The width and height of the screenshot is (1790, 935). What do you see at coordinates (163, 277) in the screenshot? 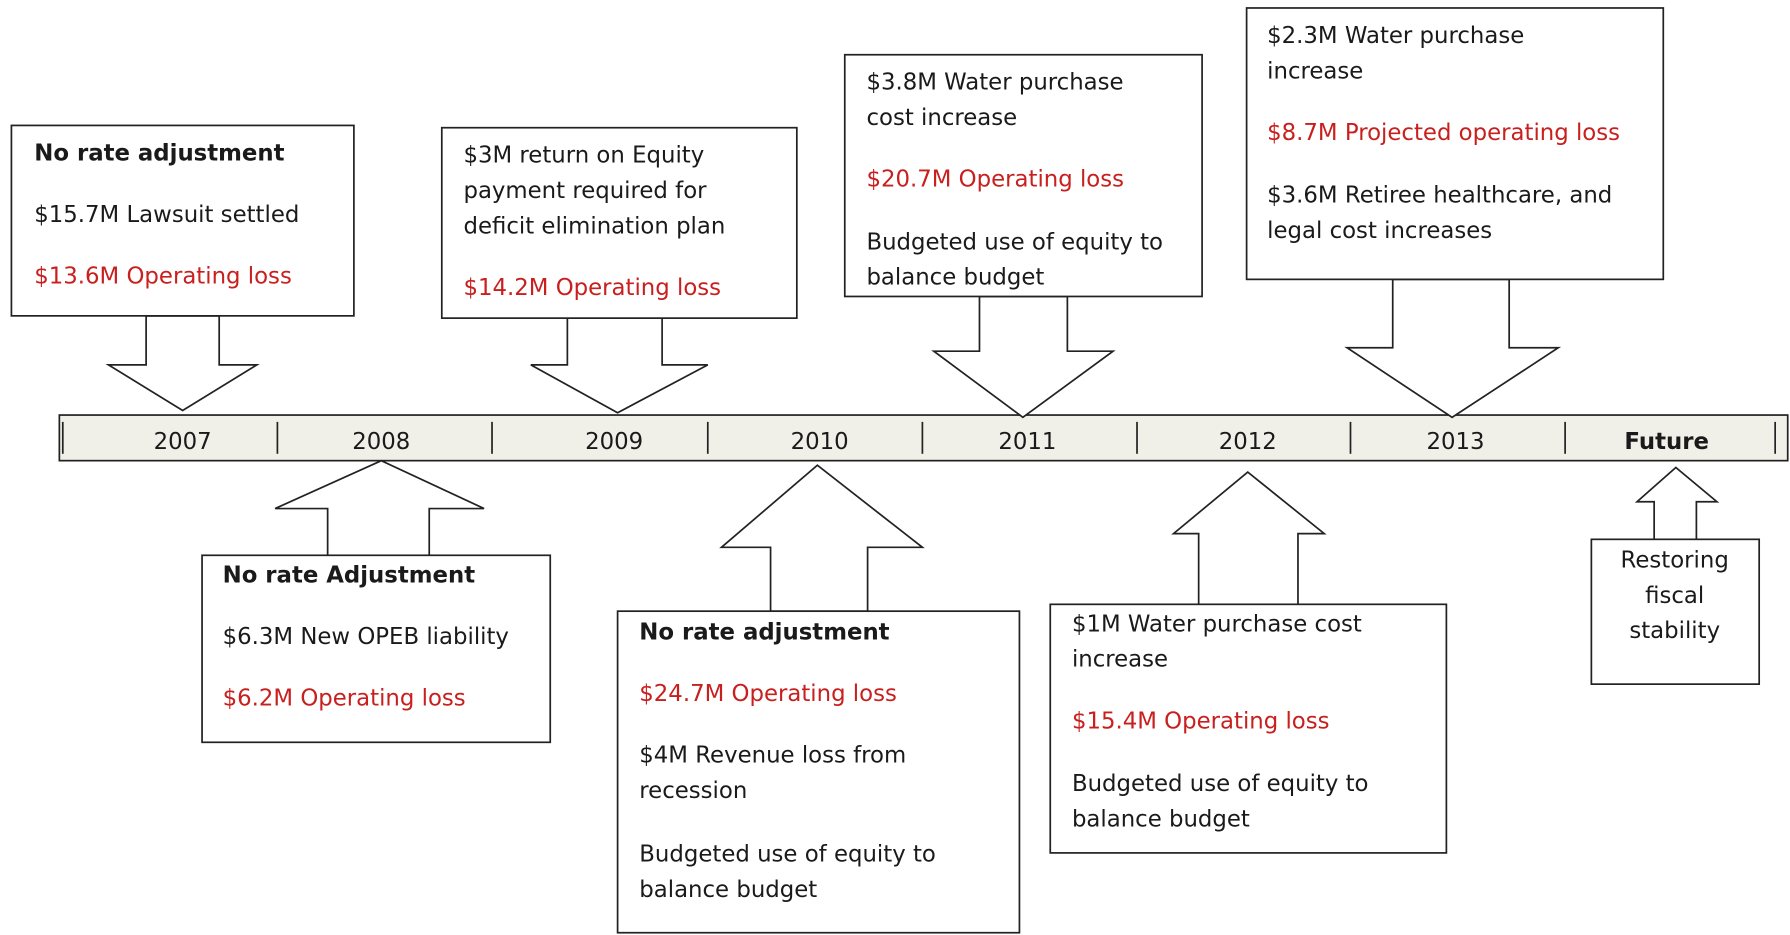
I see `callout-text: $13.6M Operating loss` at bounding box center [163, 277].